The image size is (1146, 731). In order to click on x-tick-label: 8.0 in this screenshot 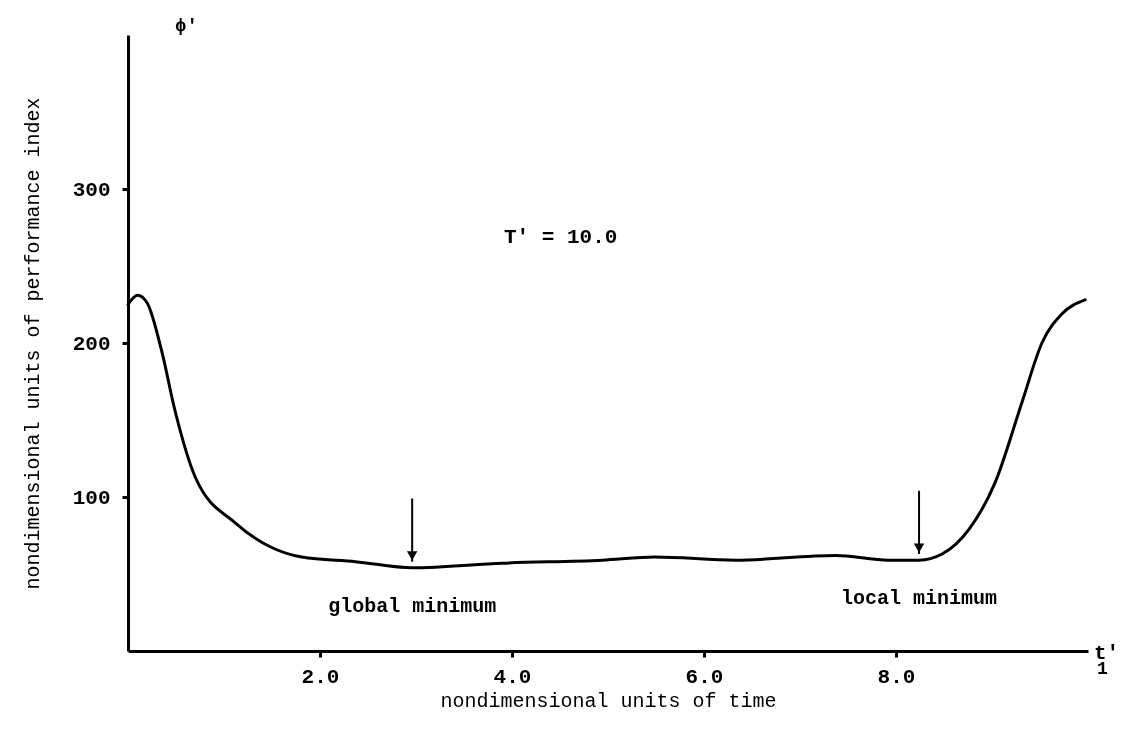, I will do `click(896, 677)`.